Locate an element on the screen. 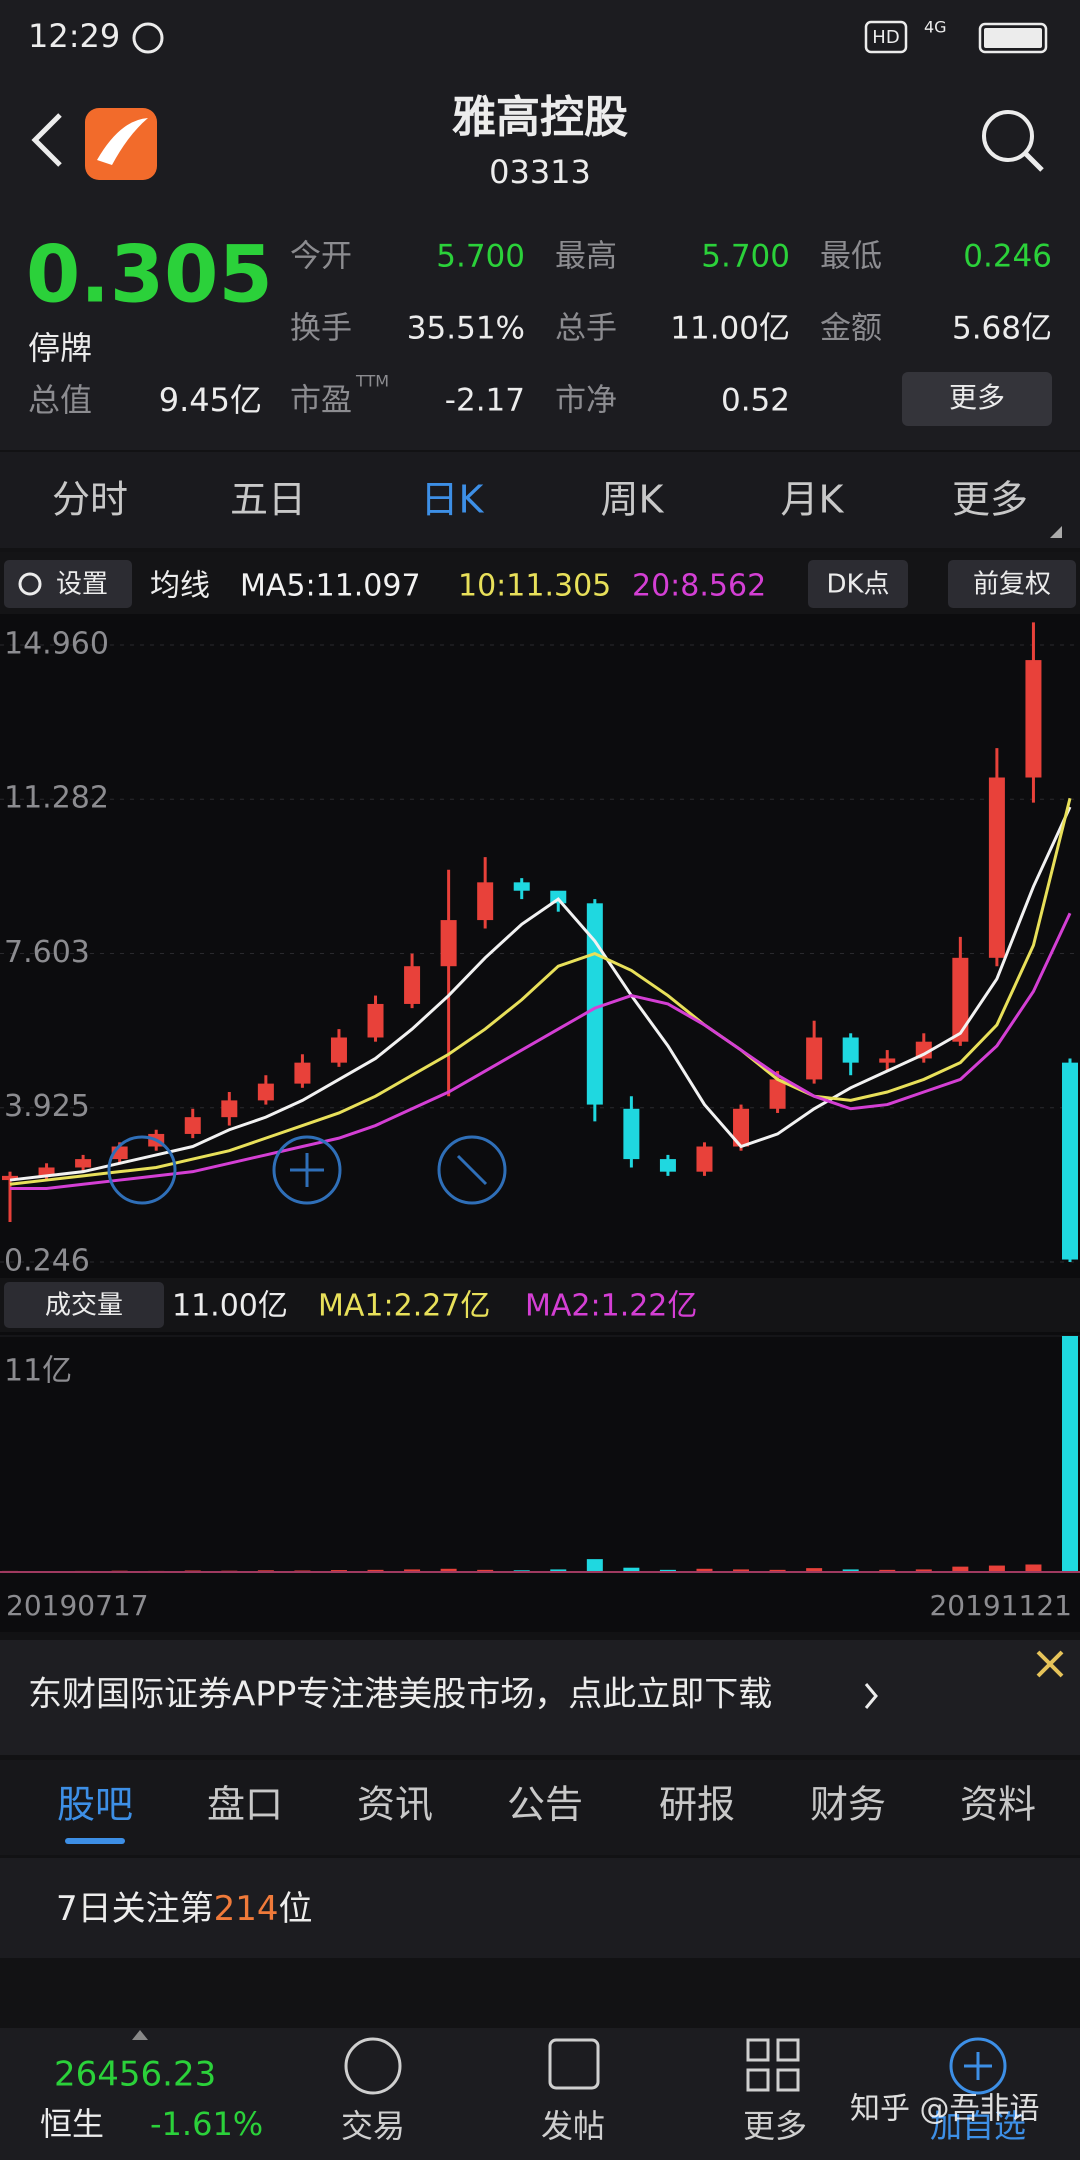 The width and height of the screenshot is (1080, 2160). ma-legend: MA5:11.097 10:11.305 20:8.562 is located at coordinates (503, 586).